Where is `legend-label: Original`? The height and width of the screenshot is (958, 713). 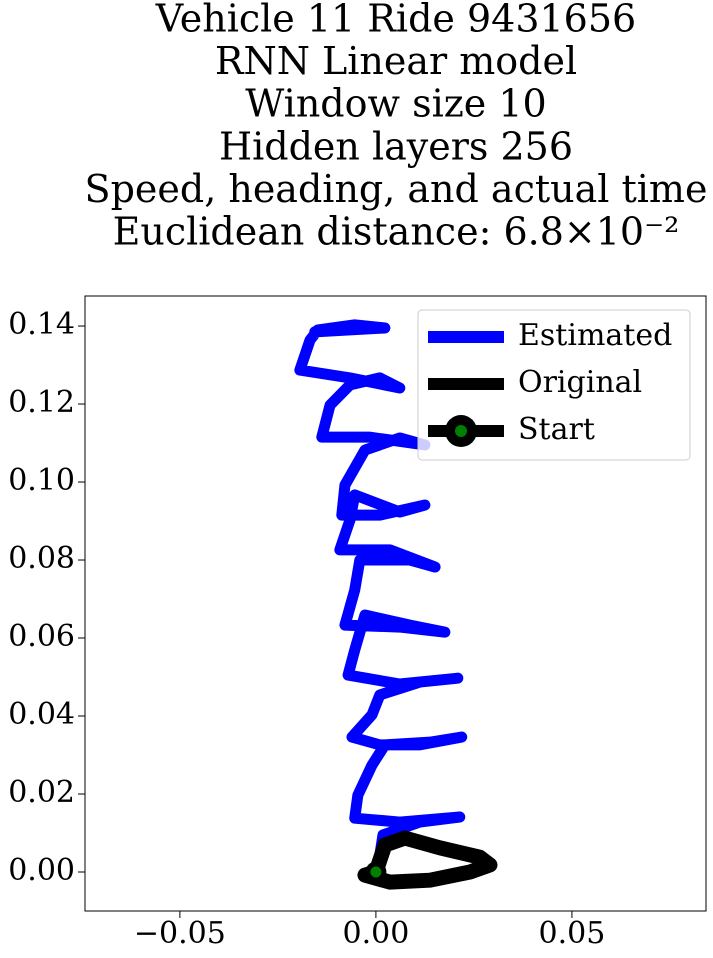 legend-label: Original is located at coordinates (580, 382).